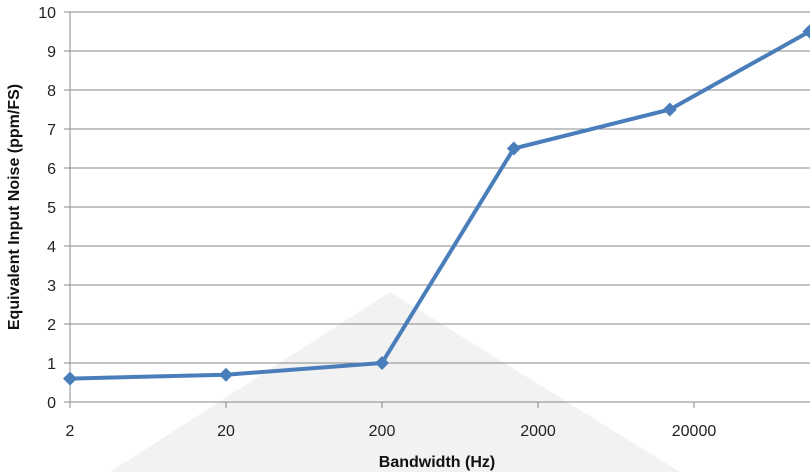 The height and width of the screenshot is (472, 810). Describe the element at coordinates (51, 286) in the screenshot. I see `y-tick-label: 3` at that location.